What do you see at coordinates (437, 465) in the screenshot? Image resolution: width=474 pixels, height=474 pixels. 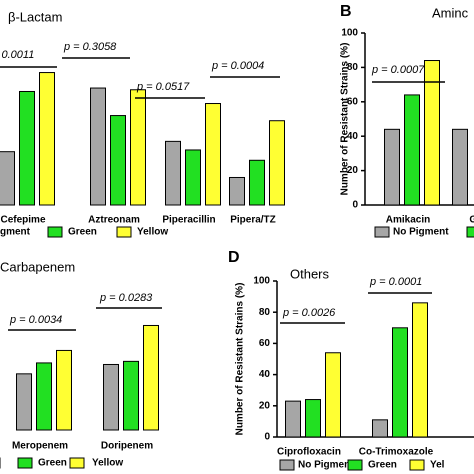 I see `legend-label: Yel` at bounding box center [437, 465].